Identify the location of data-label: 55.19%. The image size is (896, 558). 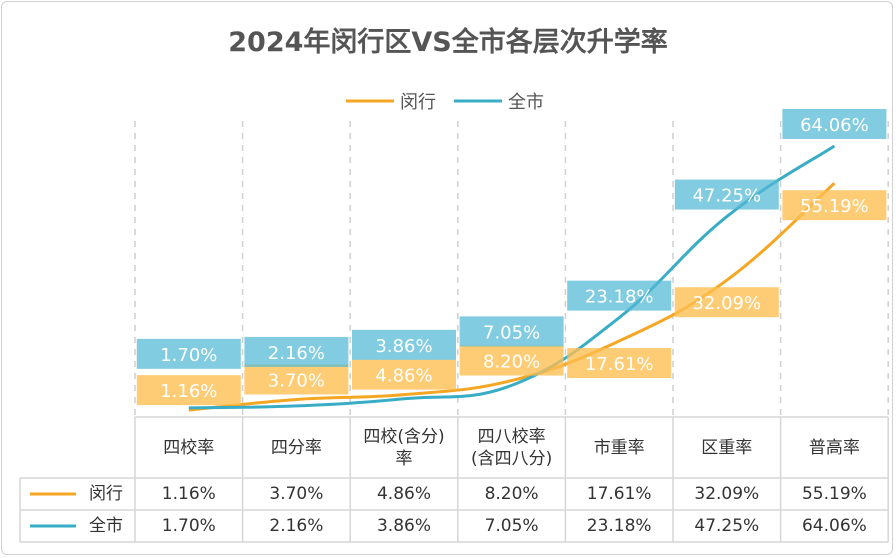
(834, 206).